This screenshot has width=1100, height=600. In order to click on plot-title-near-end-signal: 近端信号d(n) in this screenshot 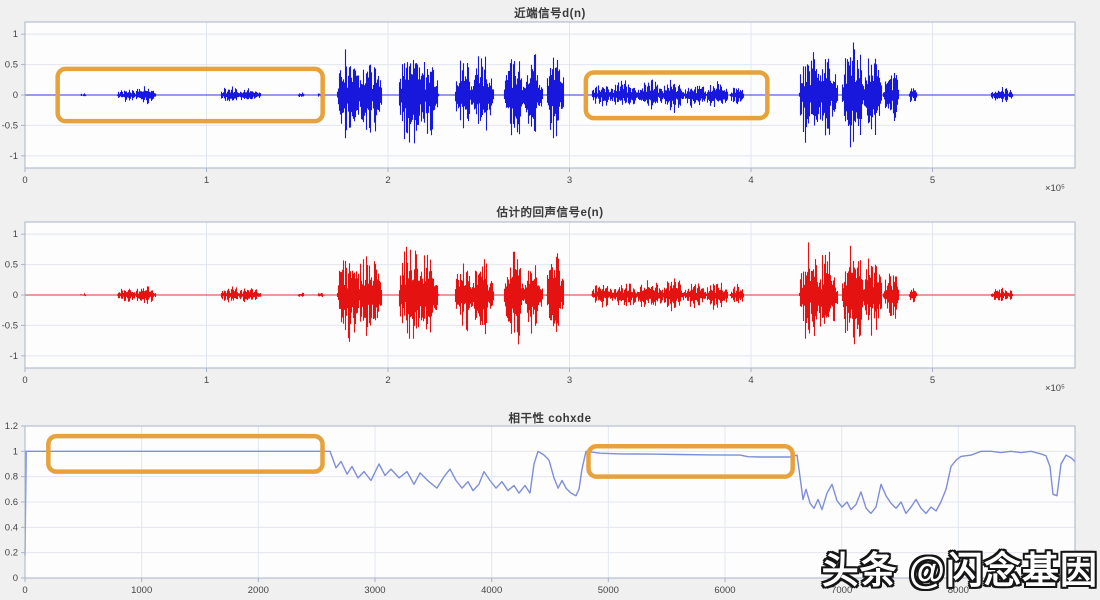, I will do `click(550, 14)`.